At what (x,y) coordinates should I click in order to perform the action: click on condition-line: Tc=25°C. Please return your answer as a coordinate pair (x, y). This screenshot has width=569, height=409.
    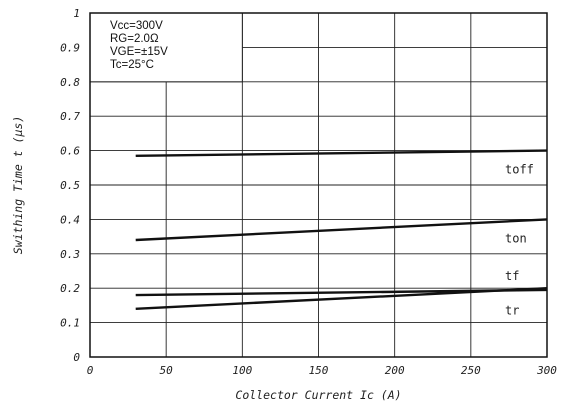
    Looking at the image, I should click on (132, 65).